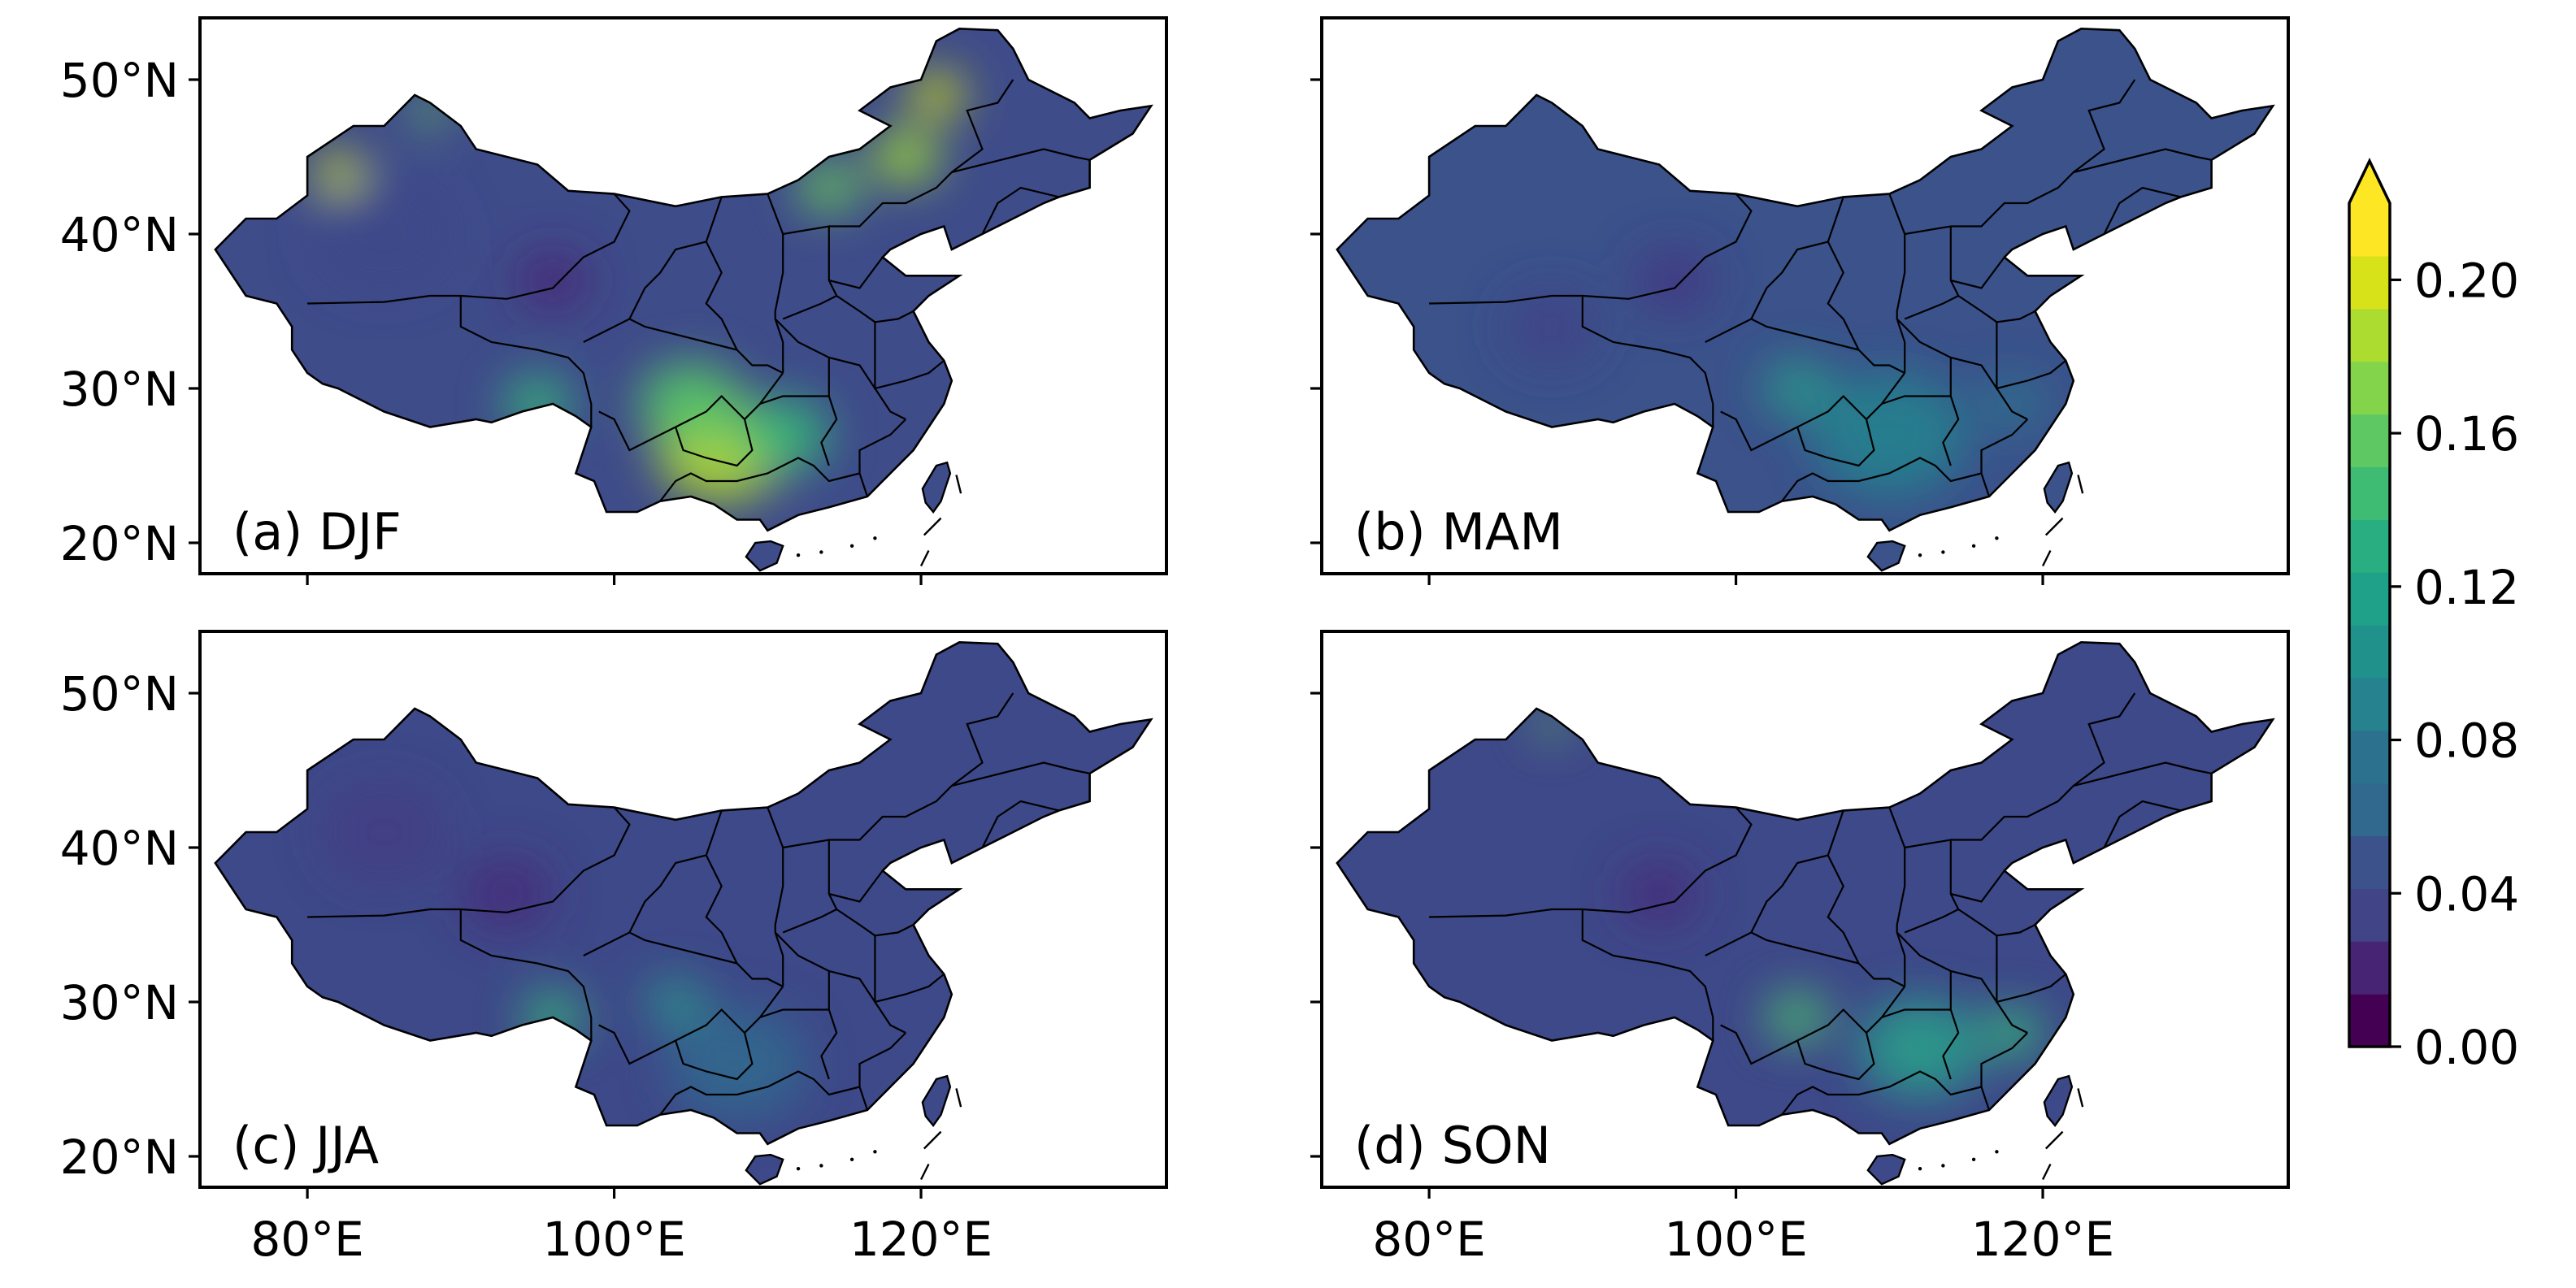 This screenshot has width=2576, height=1288. What do you see at coordinates (2466, 894) in the screenshot?
I see `colorbar-tick-label: 0.04` at bounding box center [2466, 894].